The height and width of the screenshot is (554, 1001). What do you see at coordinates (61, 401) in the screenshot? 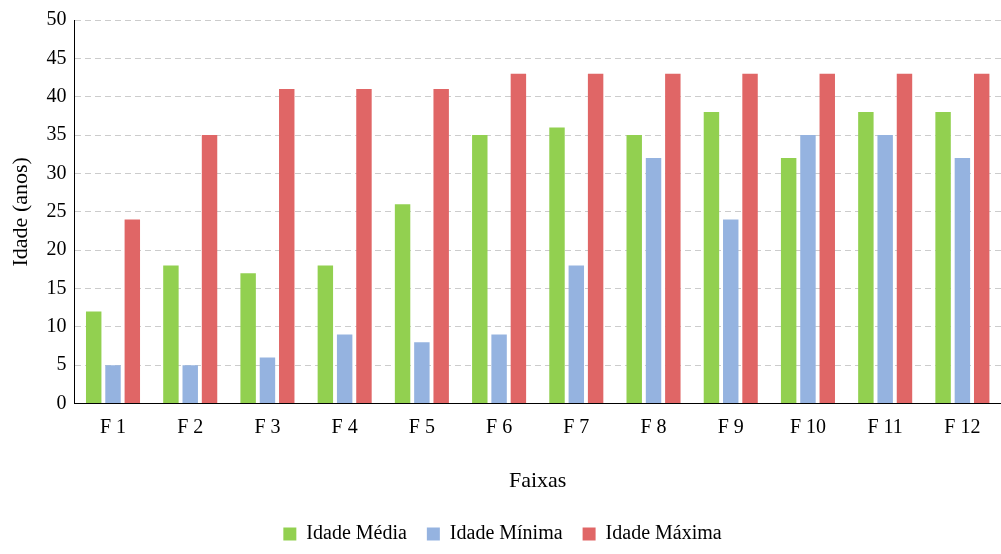
I see `y-tick-label: 0` at bounding box center [61, 401].